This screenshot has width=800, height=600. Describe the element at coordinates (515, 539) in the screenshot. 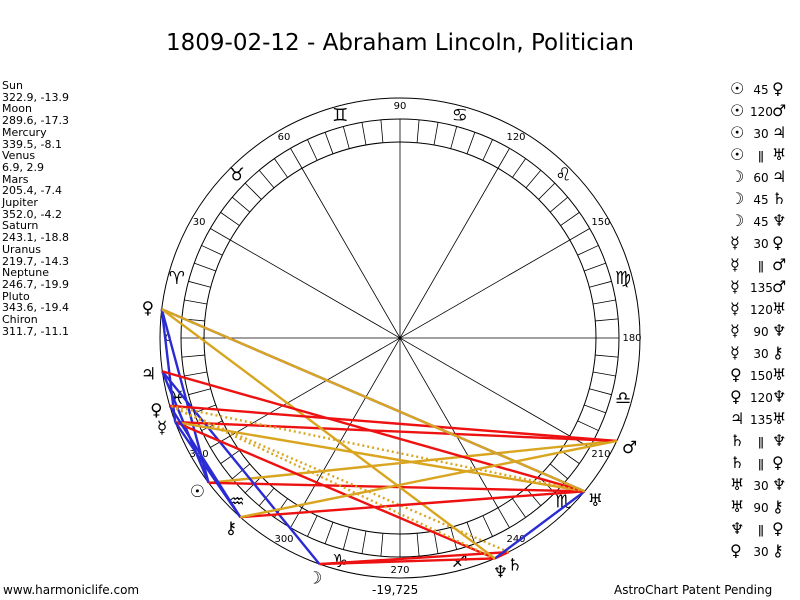

I see `degree-label: 240` at that location.